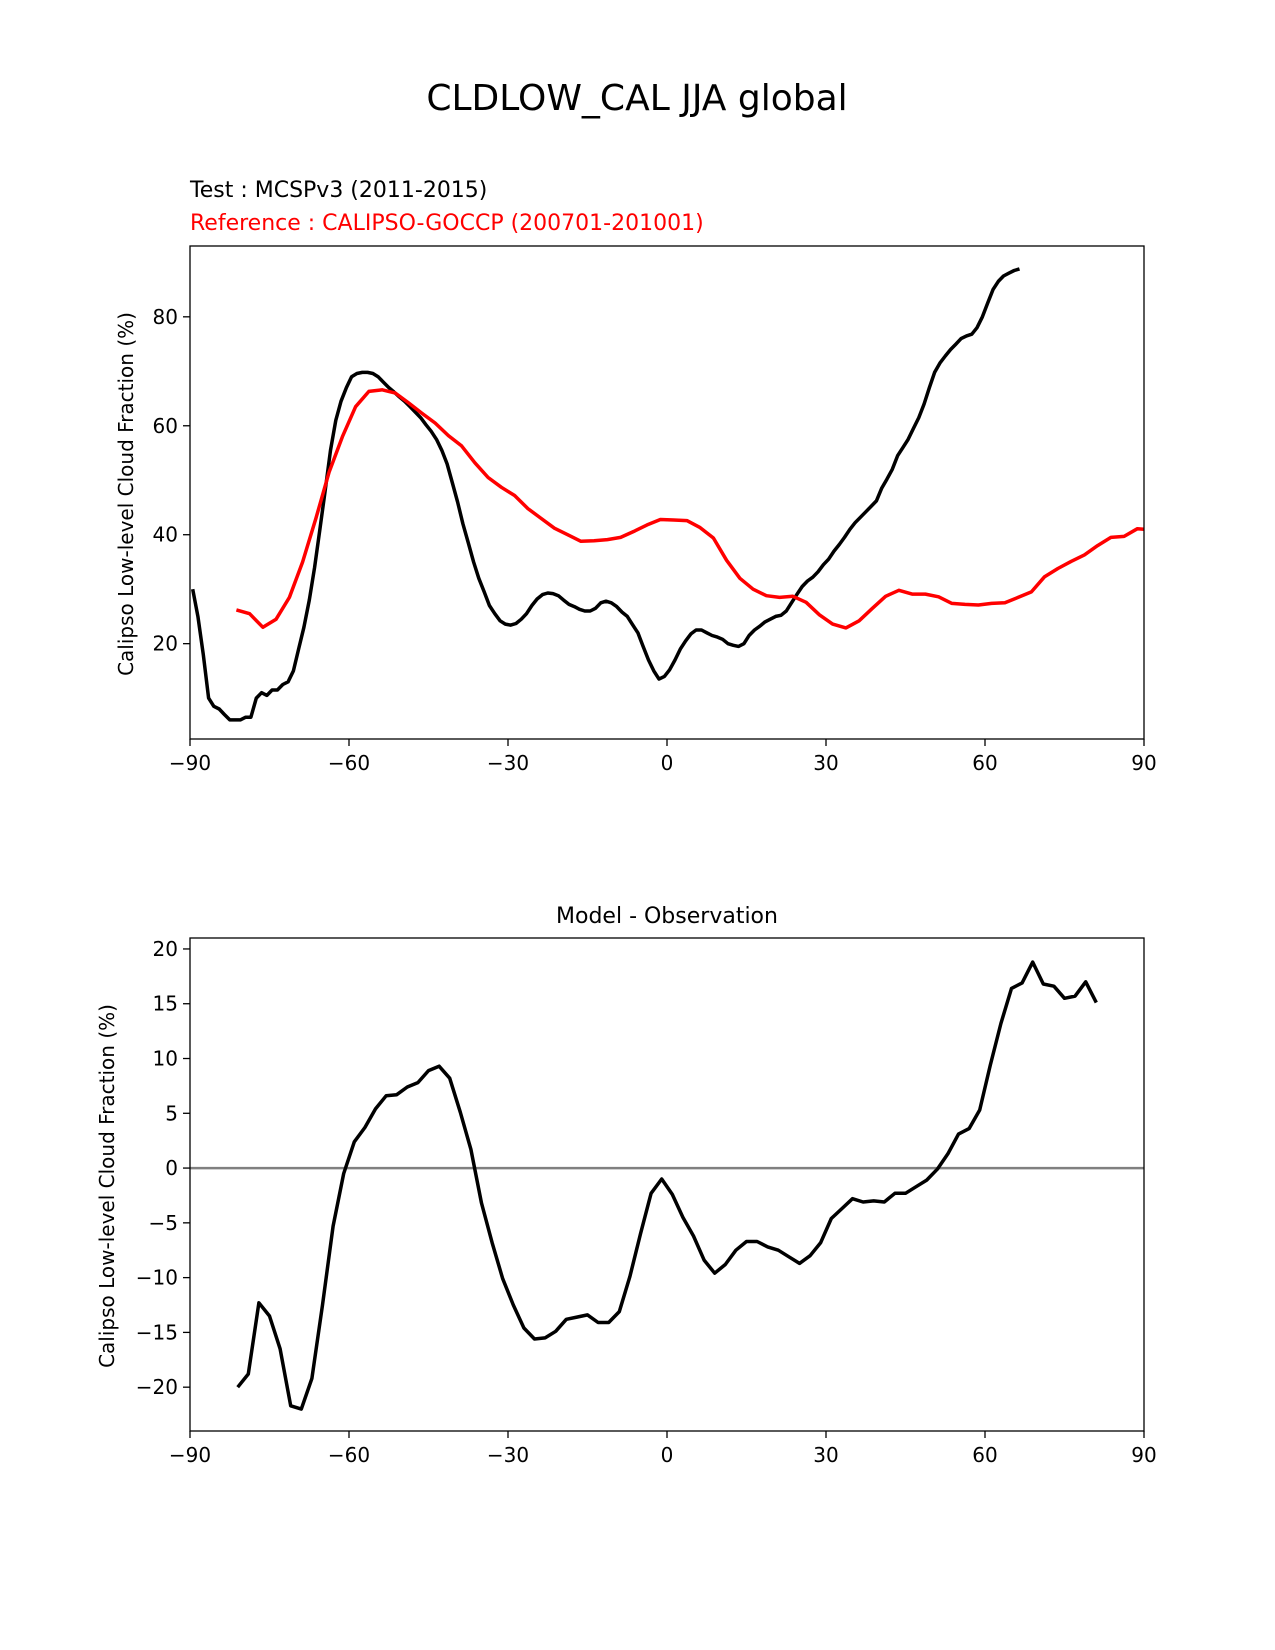  Describe the element at coordinates (171, 1168) in the screenshot. I see `bottom-y-tick-label: 0` at that location.